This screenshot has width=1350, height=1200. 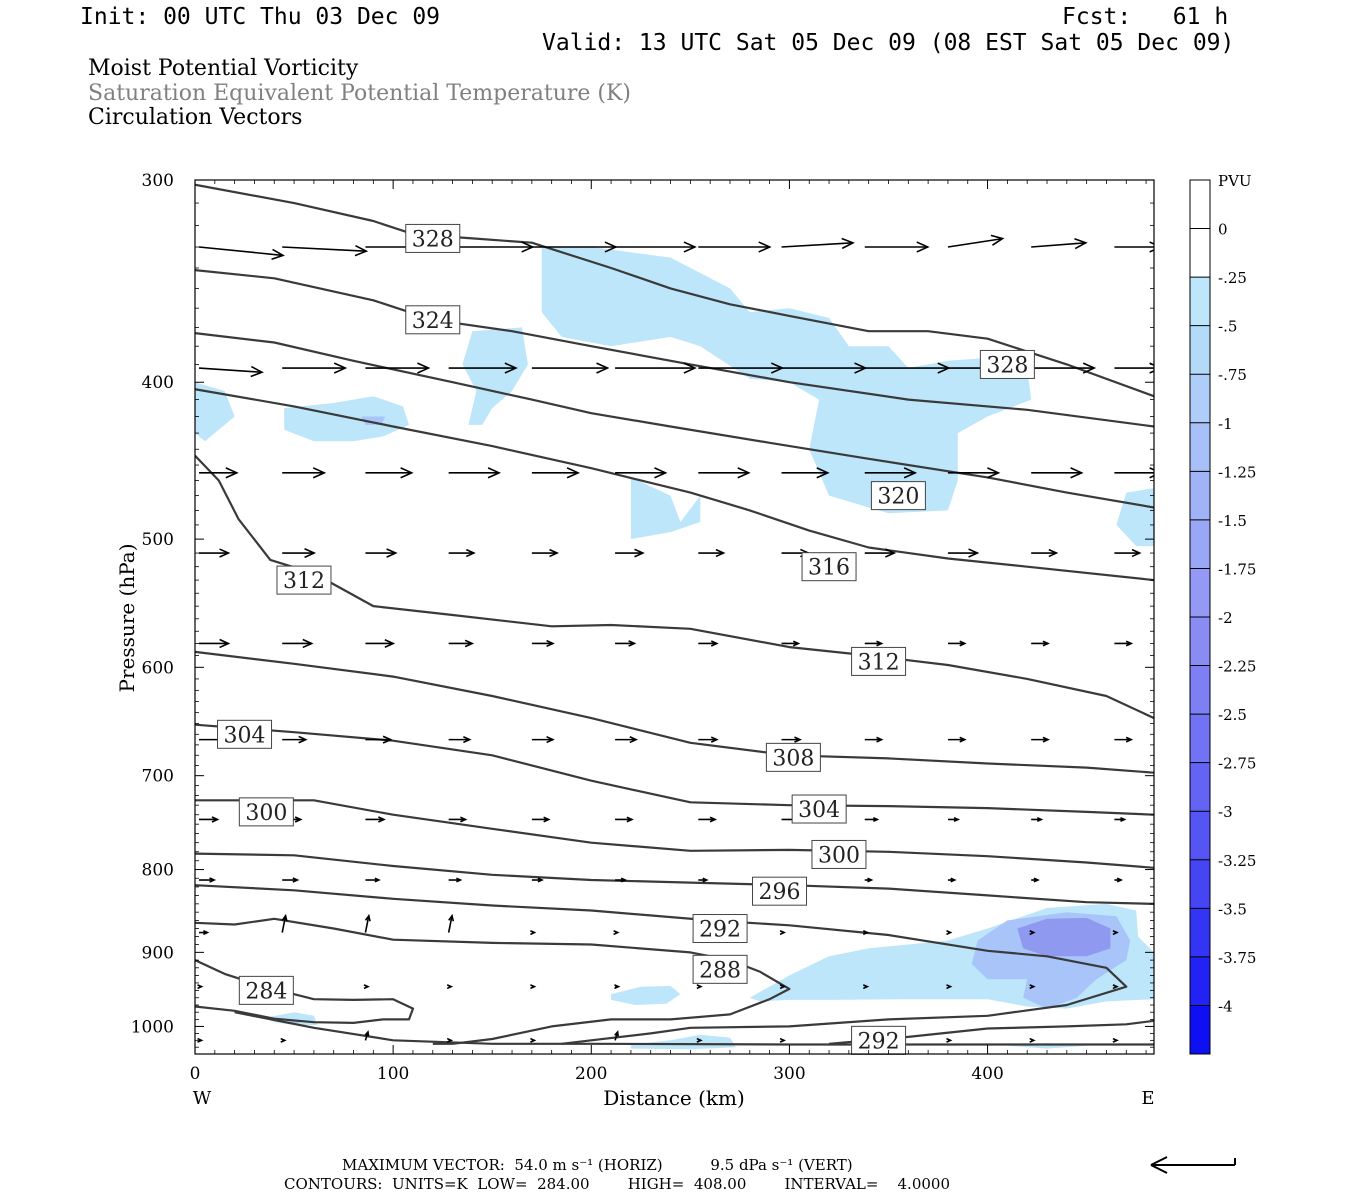 I want to click on title-circulation-vectors: Circulation Vectors, so click(x=195, y=117).